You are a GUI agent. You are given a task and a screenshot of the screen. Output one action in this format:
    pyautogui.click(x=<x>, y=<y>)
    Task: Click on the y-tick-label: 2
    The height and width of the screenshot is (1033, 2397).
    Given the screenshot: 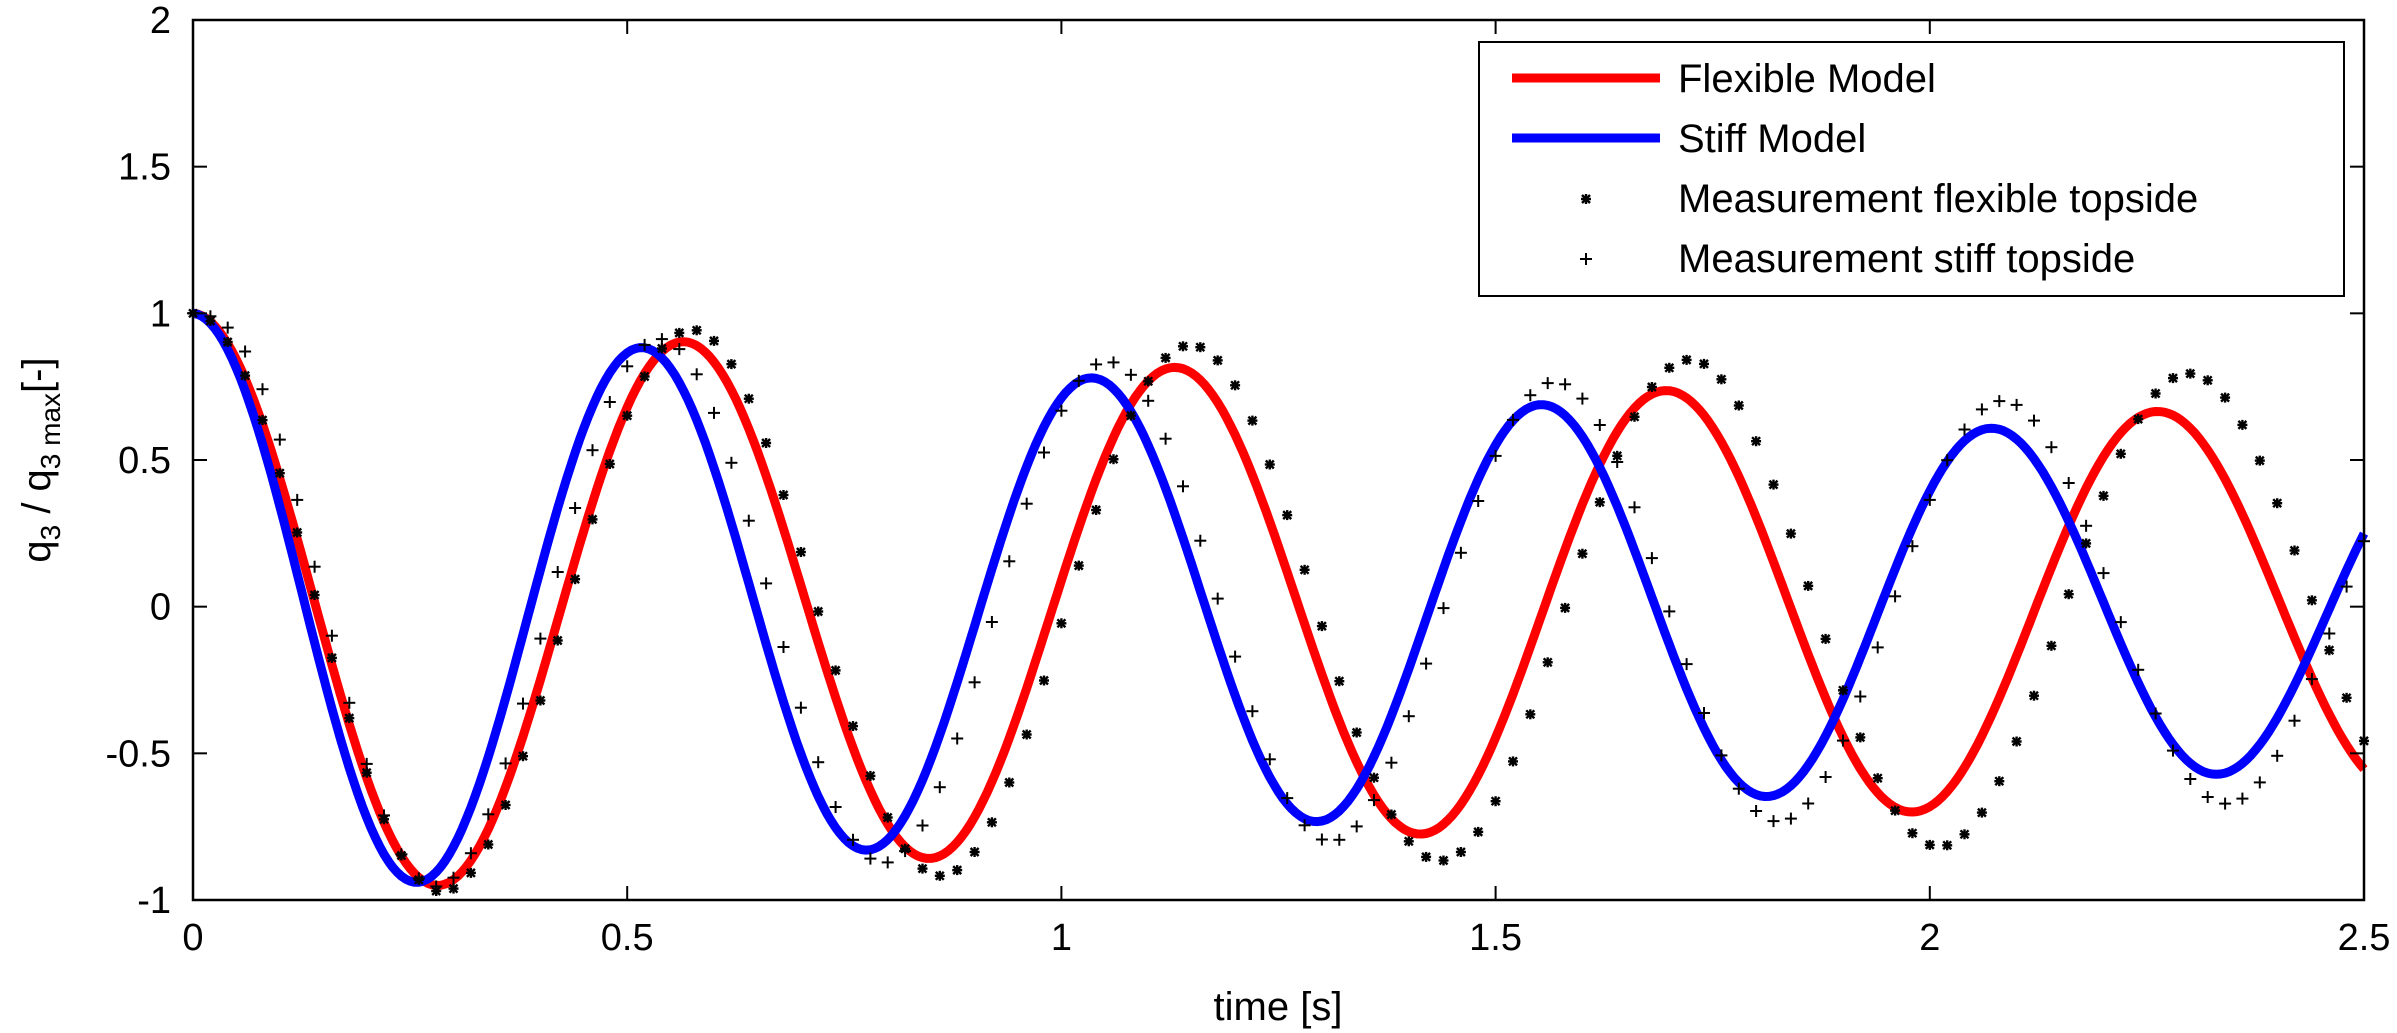 What is the action you would take?
    pyautogui.click(x=160, y=21)
    